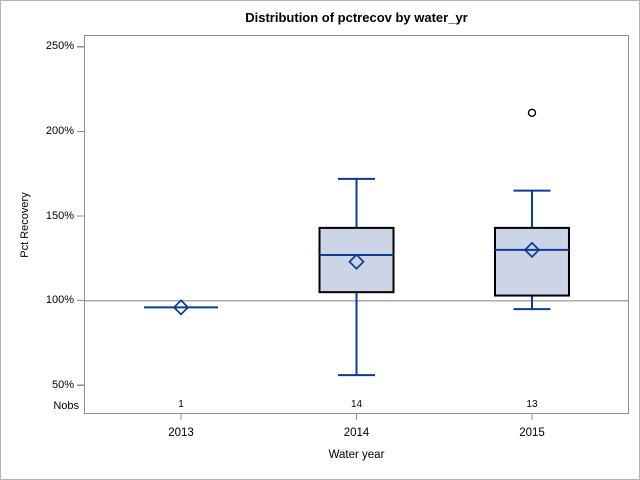 This screenshot has width=640, height=480. I want to click on y-tick-label: 150%, so click(59, 215).